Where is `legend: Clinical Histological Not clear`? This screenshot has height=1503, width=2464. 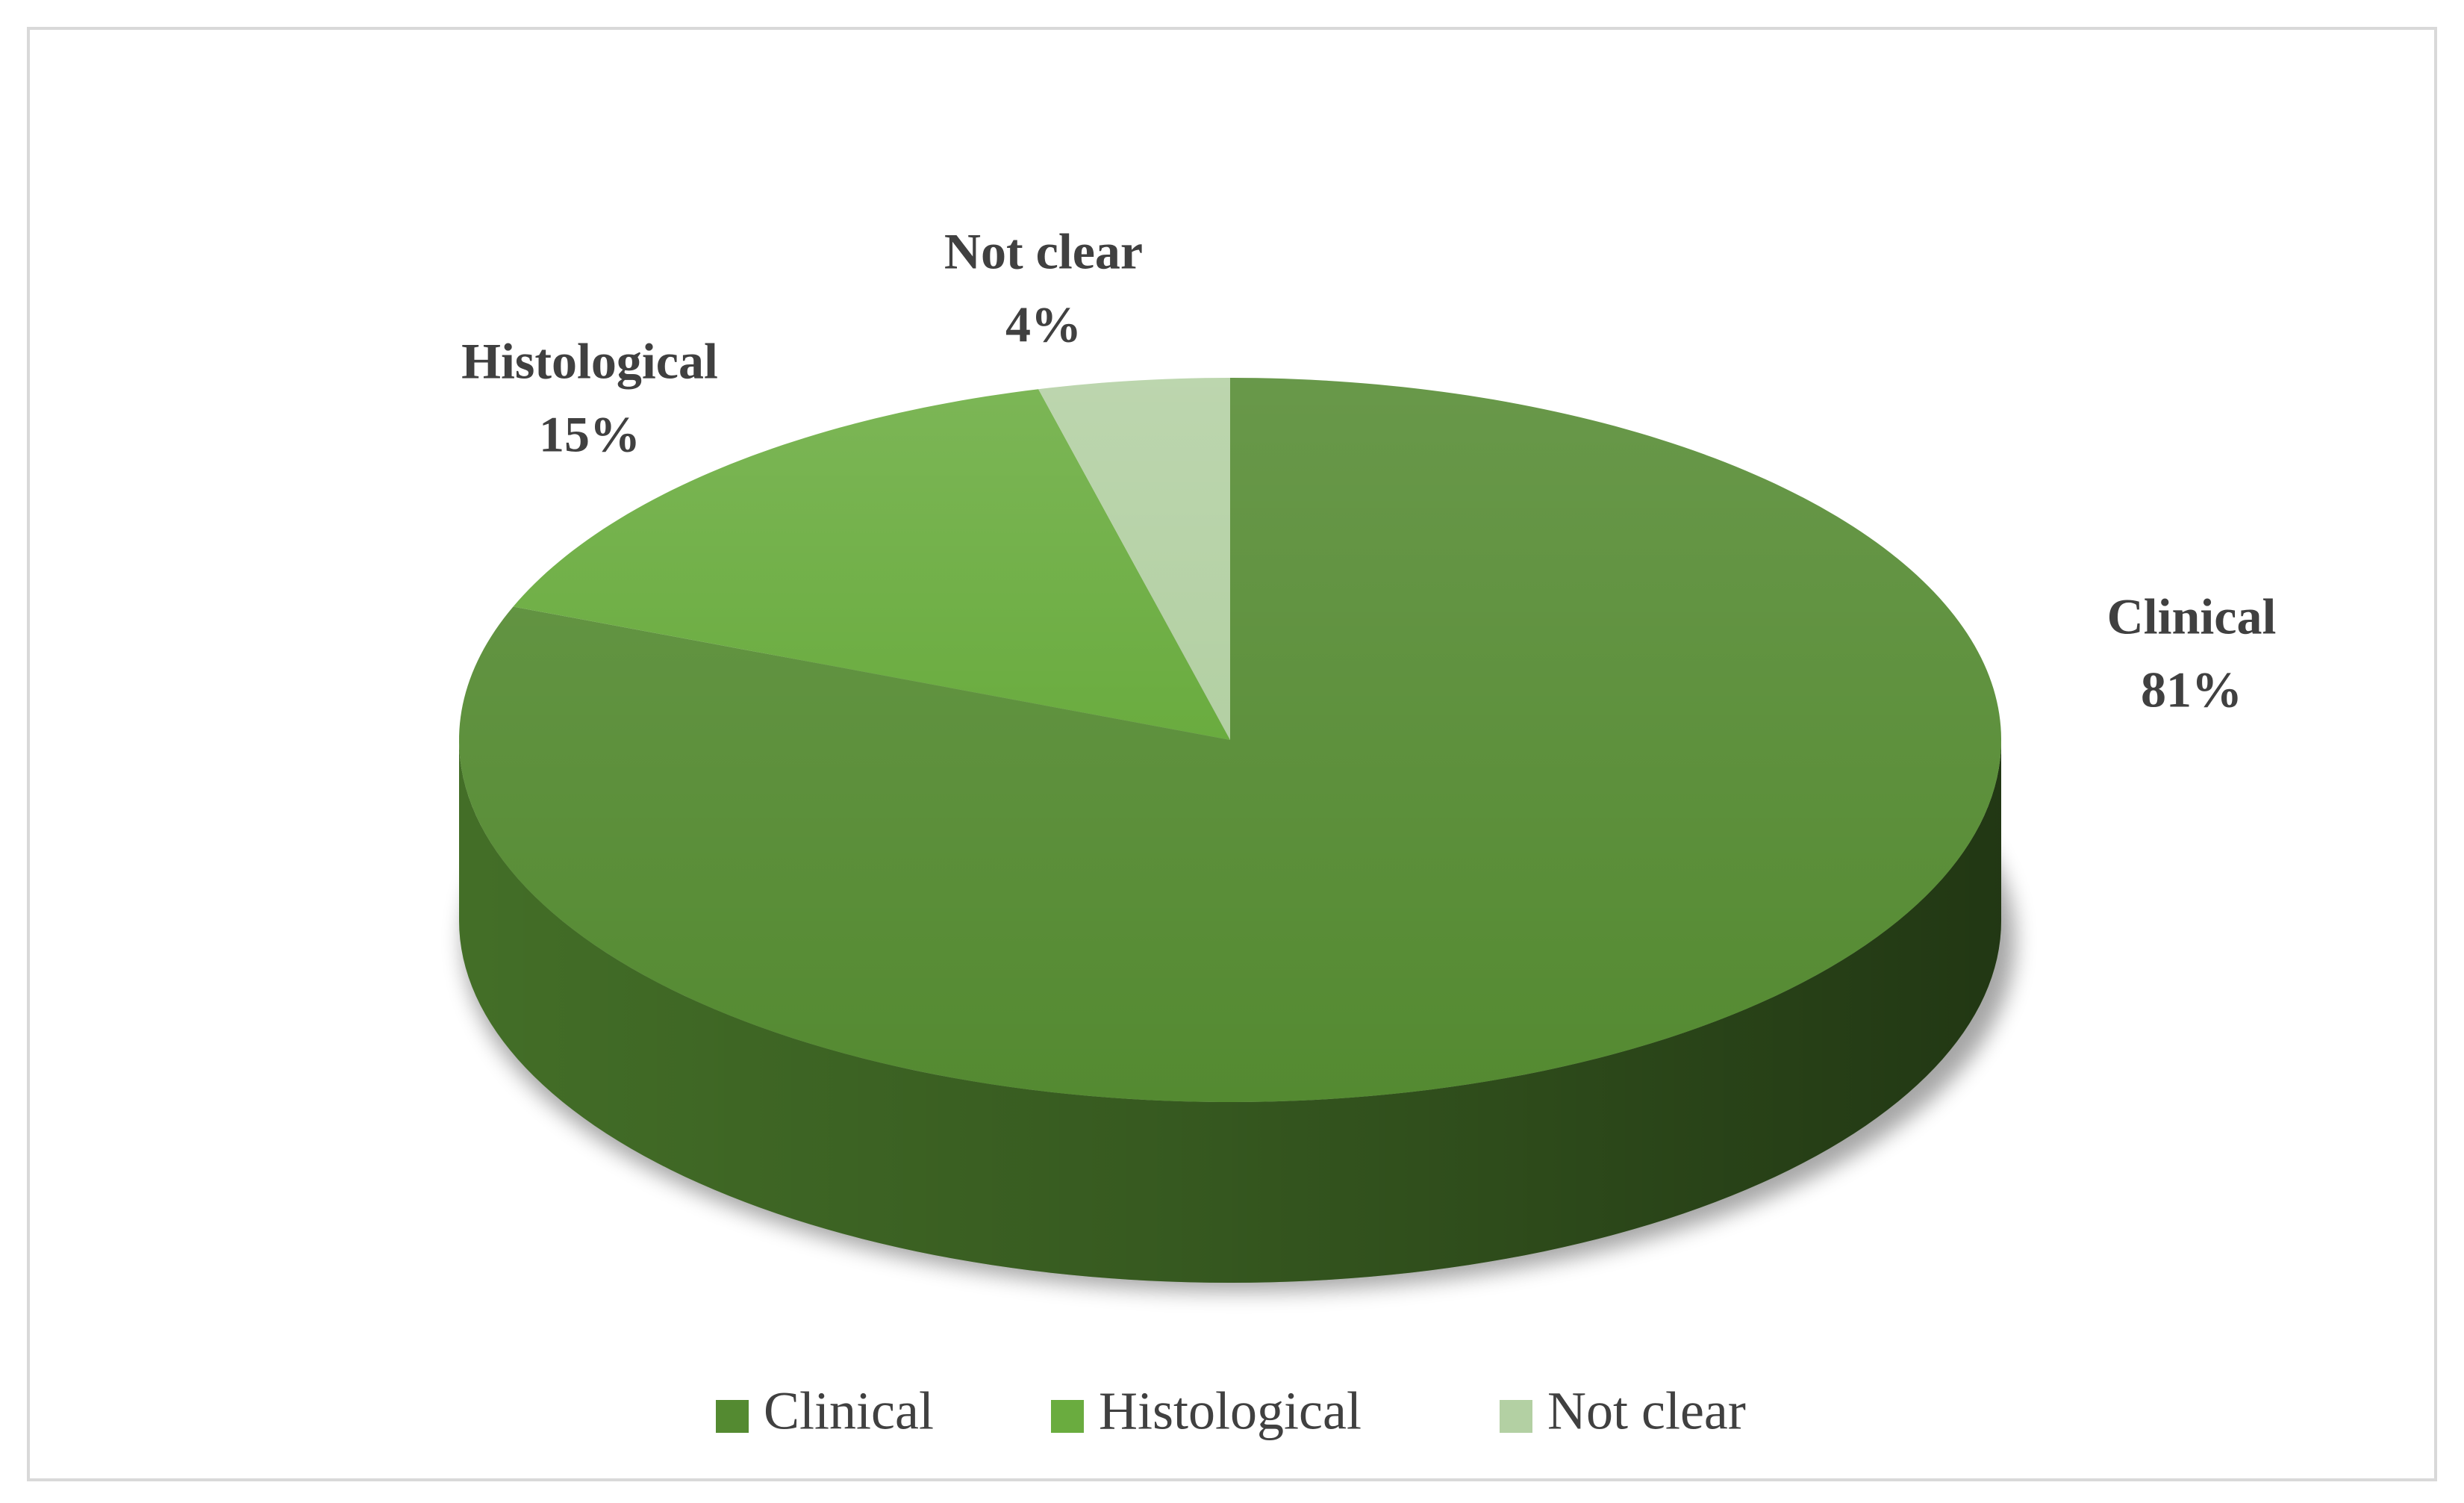 legend: Clinical Histological Not clear is located at coordinates (1231, 1411).